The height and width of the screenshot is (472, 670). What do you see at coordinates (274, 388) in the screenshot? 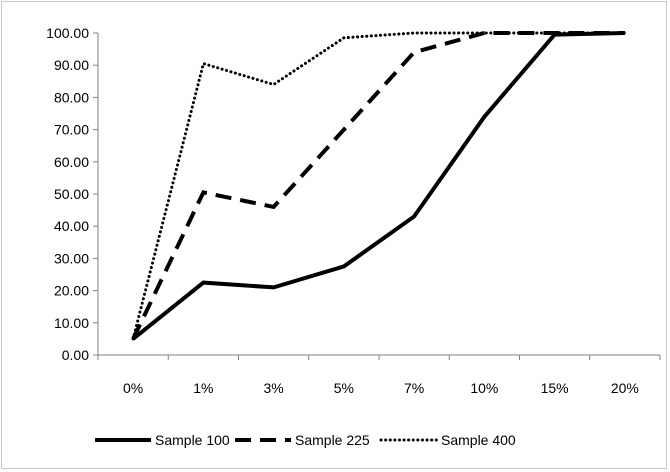
I see `x-tick-label: 3%` at bounding box center [274, 388].